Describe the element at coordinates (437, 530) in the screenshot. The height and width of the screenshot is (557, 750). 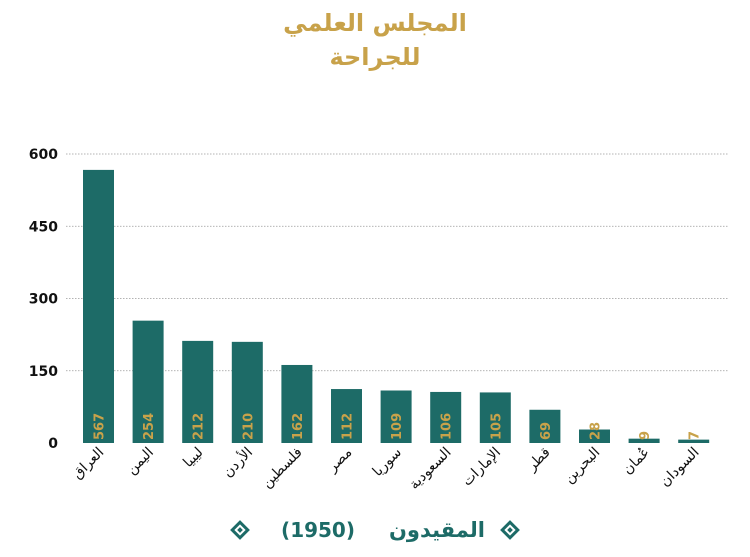
I see `legend-series-label: المقيدون` at that location.